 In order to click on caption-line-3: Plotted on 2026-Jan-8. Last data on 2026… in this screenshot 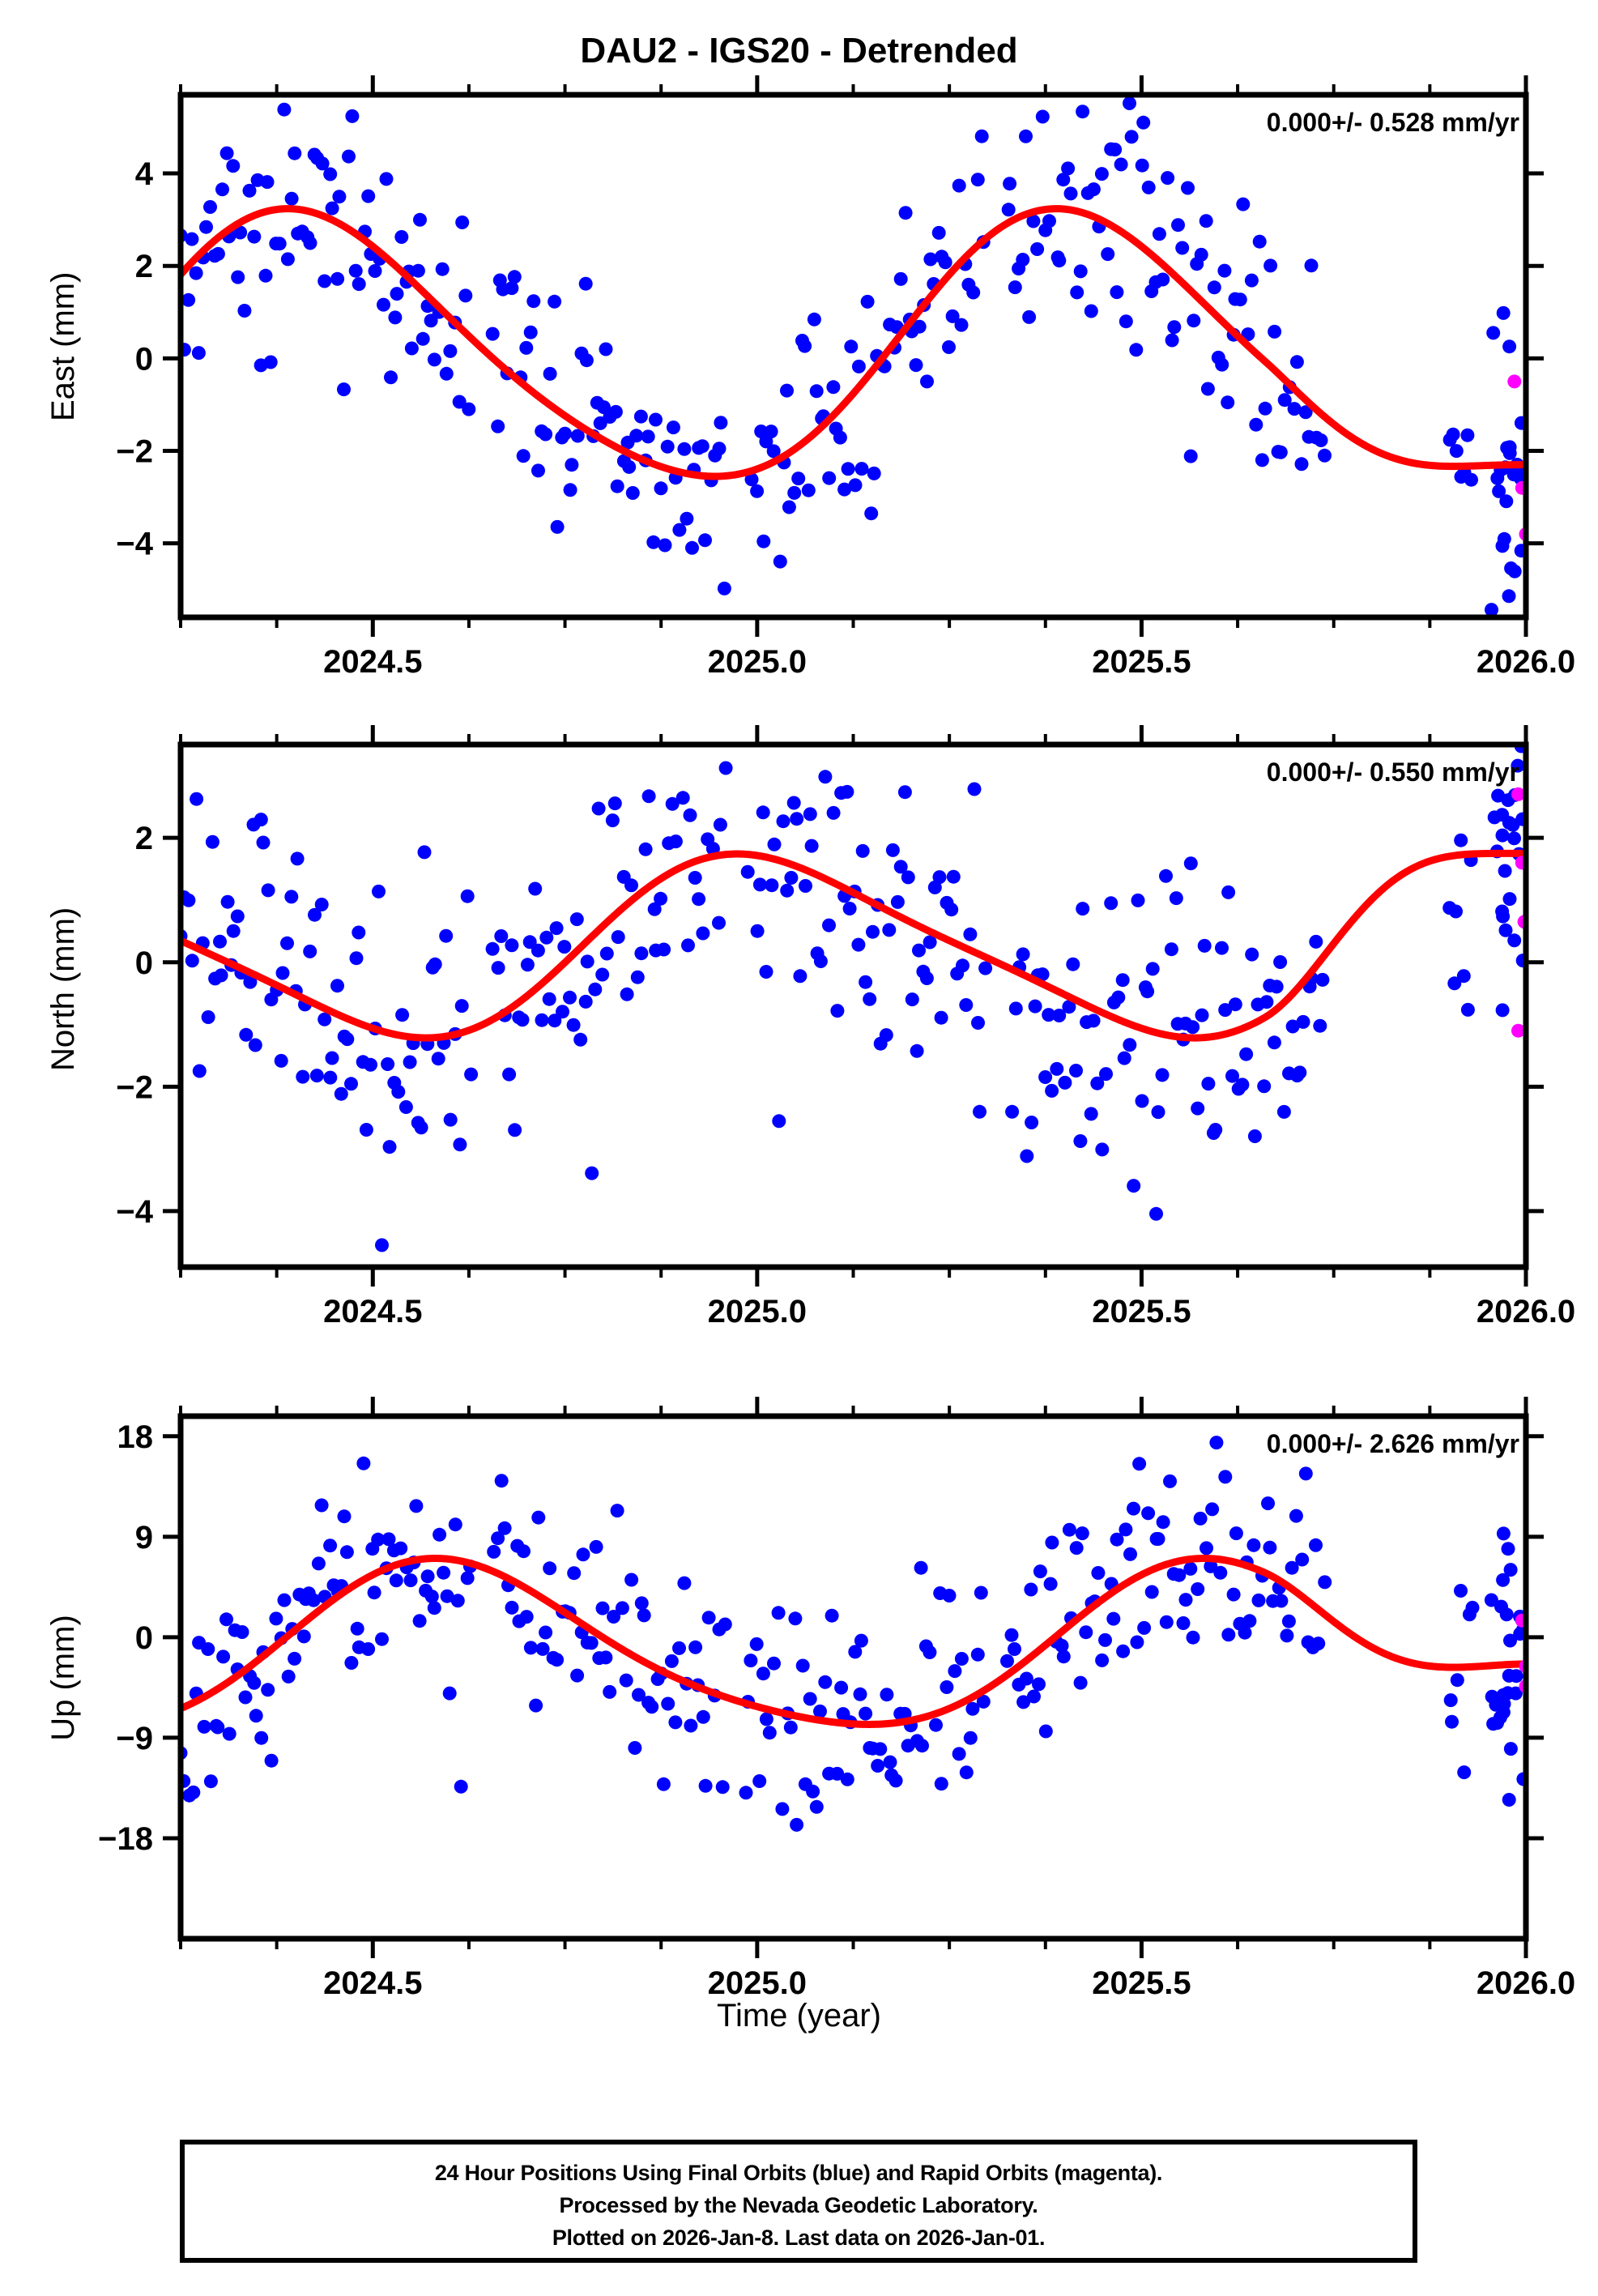, I will do `click(799, 2238)`.